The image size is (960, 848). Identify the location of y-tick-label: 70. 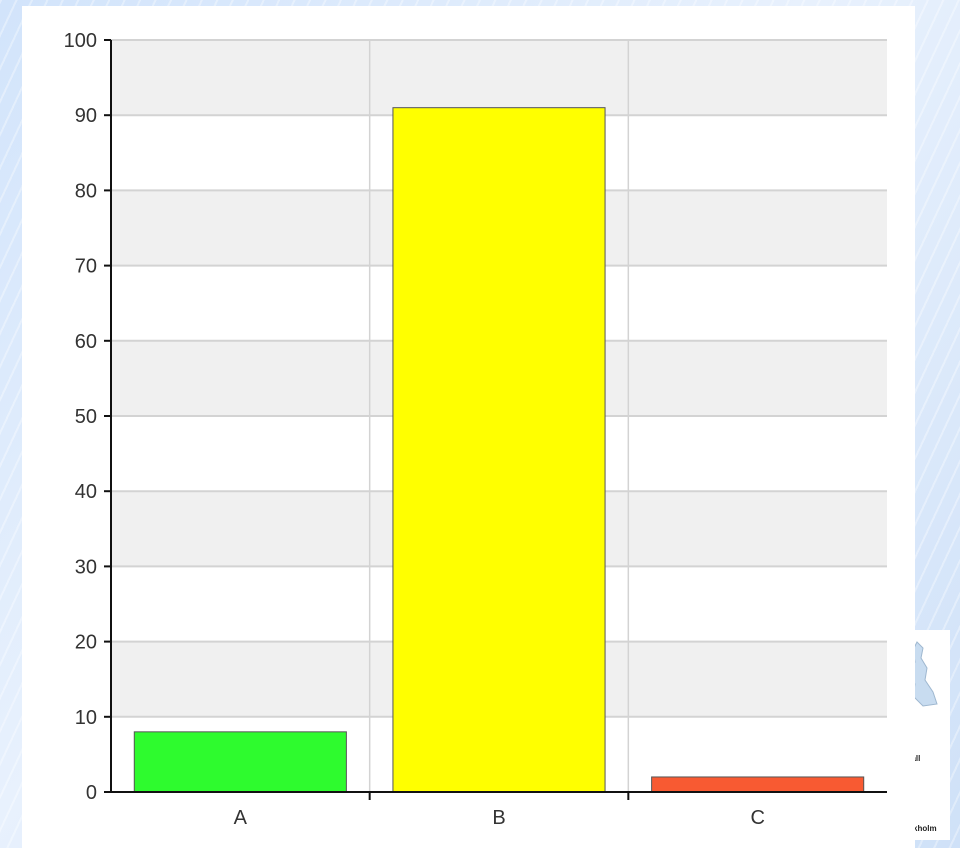
(86, 267).